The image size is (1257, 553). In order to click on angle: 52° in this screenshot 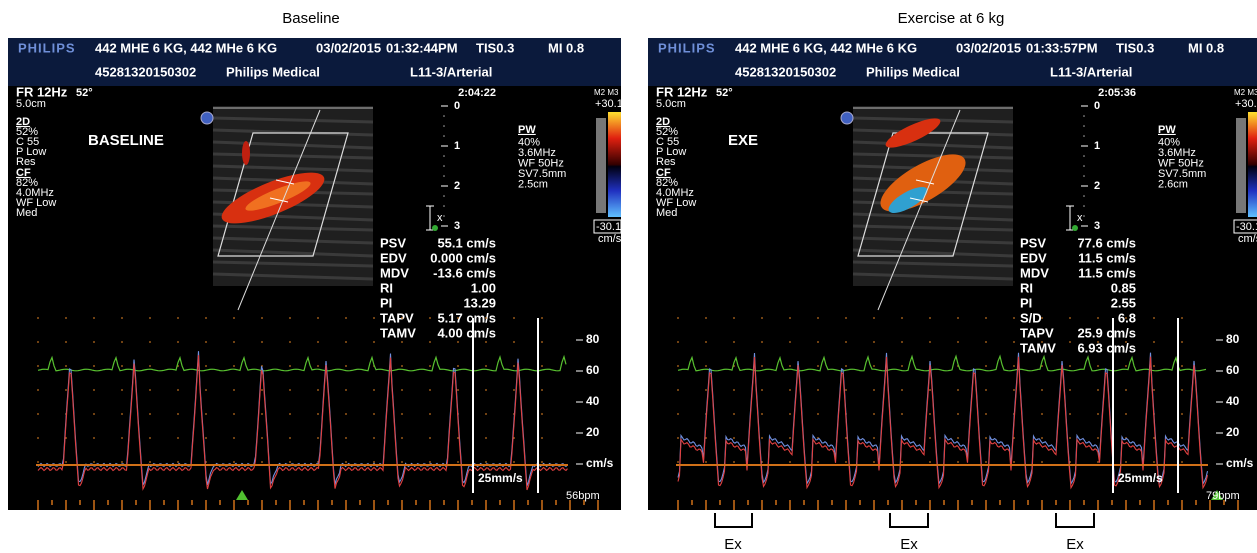, I will do `click(724, 93)`.